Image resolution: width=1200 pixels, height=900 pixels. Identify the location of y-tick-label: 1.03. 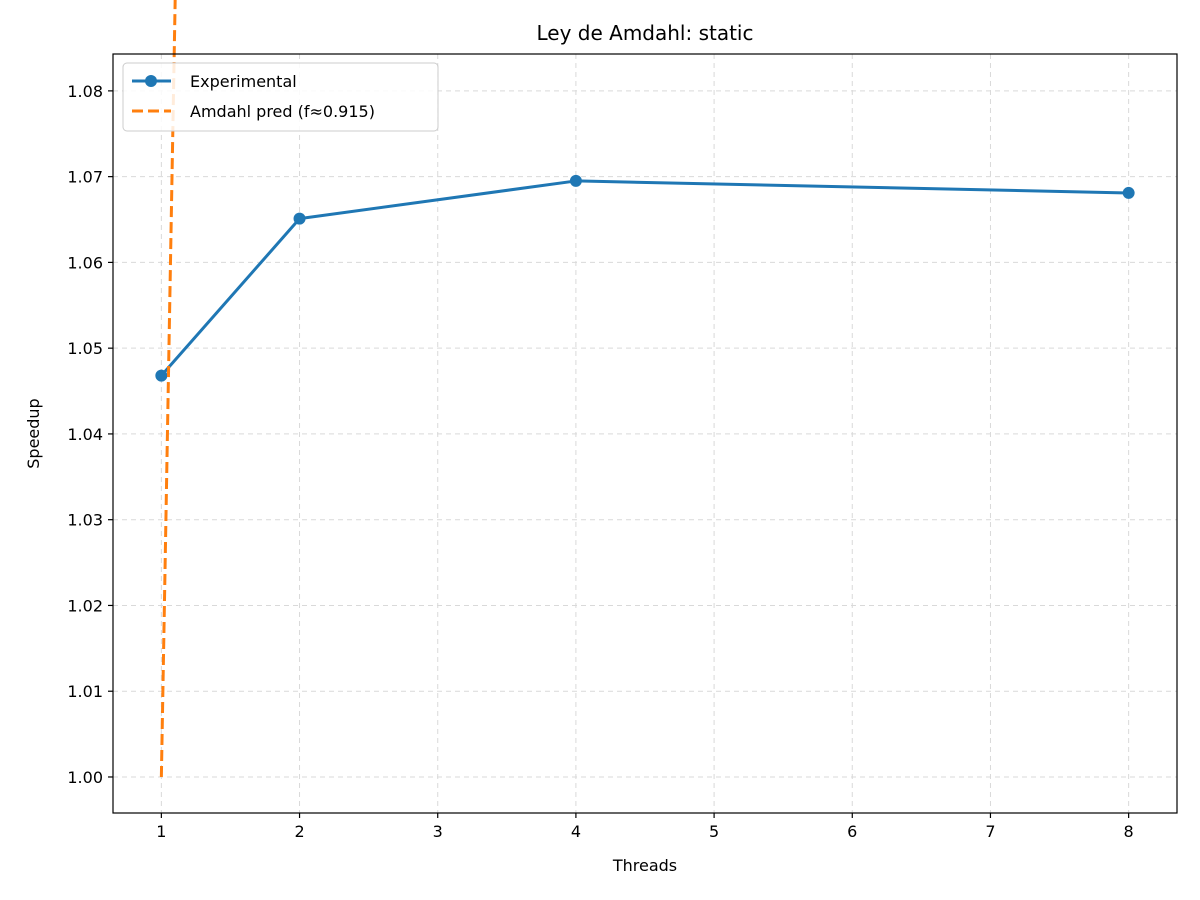
(85, 520).